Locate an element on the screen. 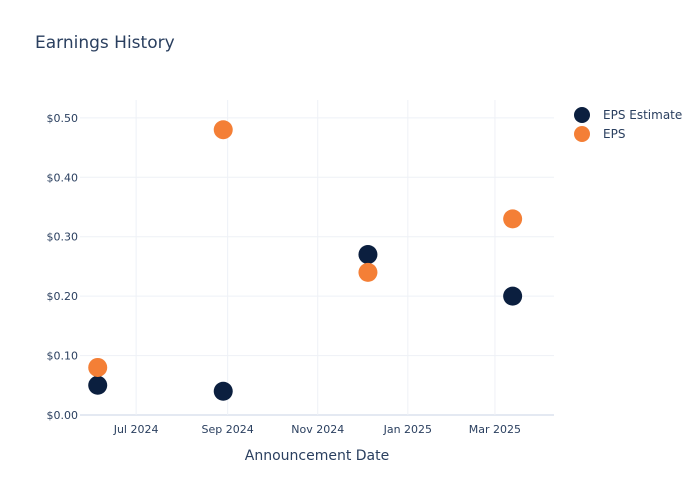 This screenshot has width=700, height=500. legend-item-eps: EPS is located at coordinates (628, 133).